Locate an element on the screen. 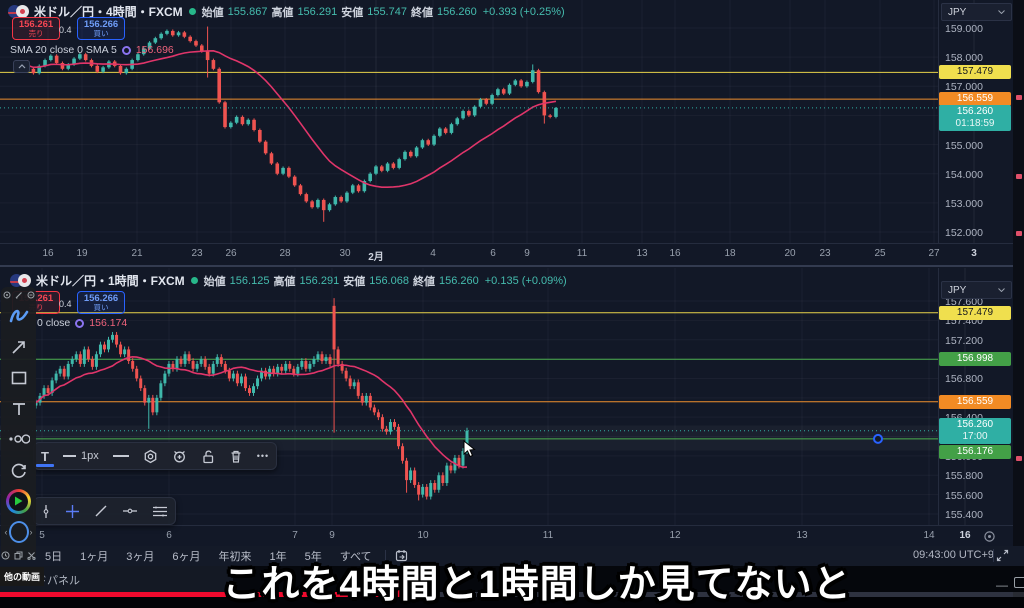  range-button-3: 6ヶ月 is located at coordinates (186, 557).